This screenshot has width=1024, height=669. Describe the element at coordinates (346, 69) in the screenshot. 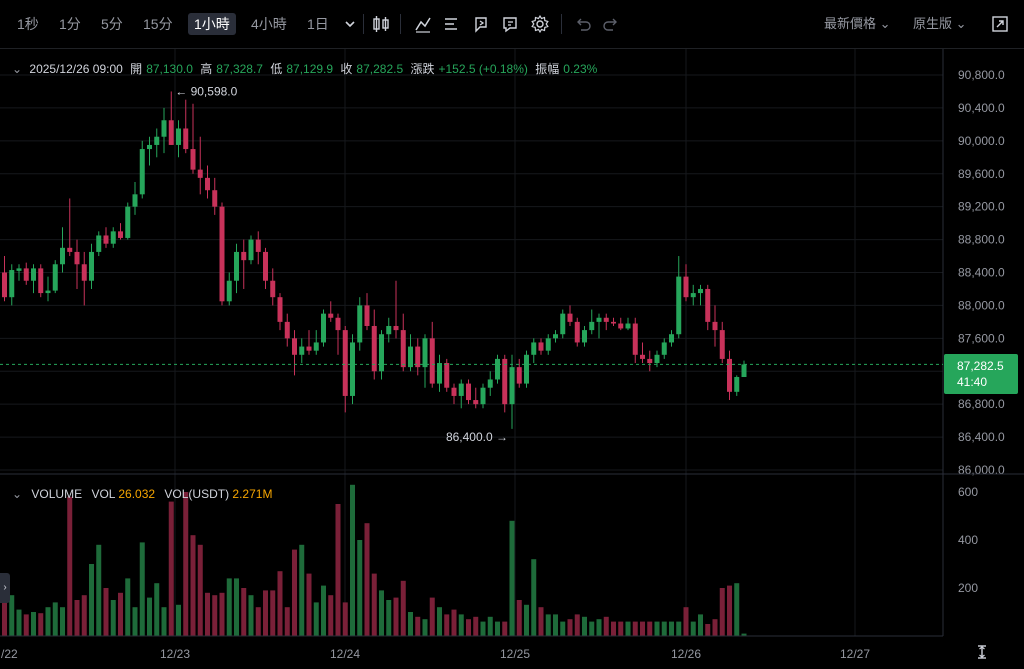

I see `legend-close-label: 收` at that location.